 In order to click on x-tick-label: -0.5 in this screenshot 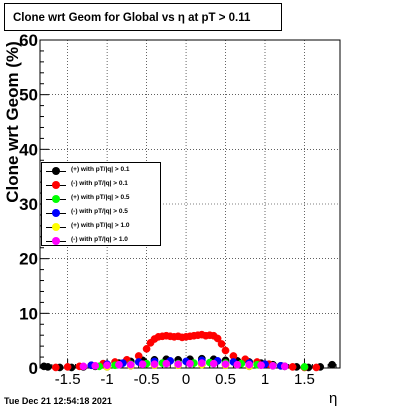, I will do `click(147, 379)`.